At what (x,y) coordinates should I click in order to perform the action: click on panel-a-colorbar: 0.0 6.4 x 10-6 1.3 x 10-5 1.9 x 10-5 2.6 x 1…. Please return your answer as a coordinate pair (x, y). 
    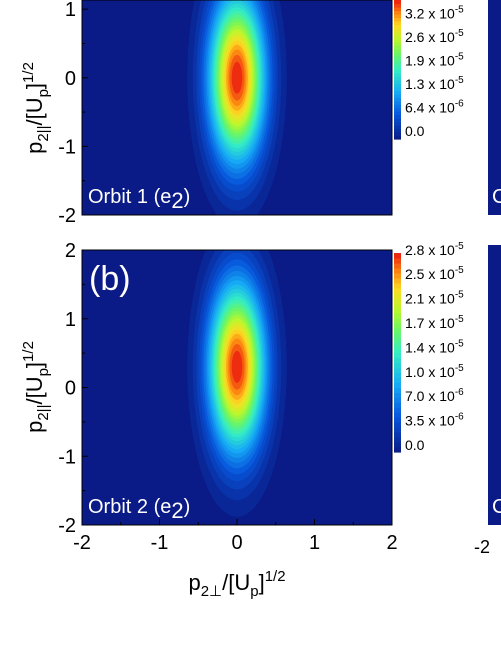
    Looking at the image, I should click on (429, 70).